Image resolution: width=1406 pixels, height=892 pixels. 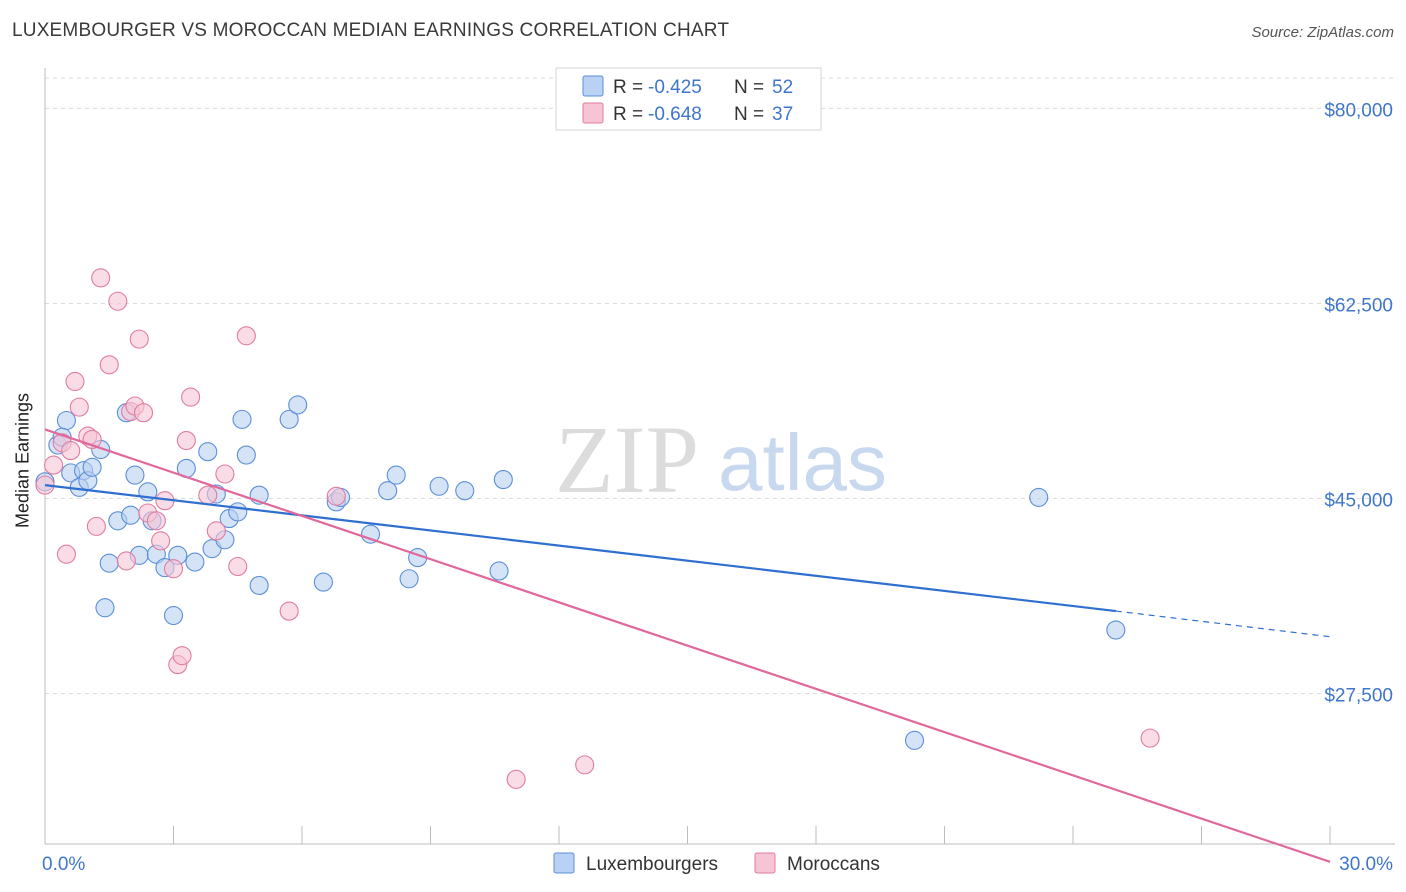 What do you see at coordinates (593, 86) in the screenshot?
I see `legend-swatch-blue` at bounding box center [593, 86].